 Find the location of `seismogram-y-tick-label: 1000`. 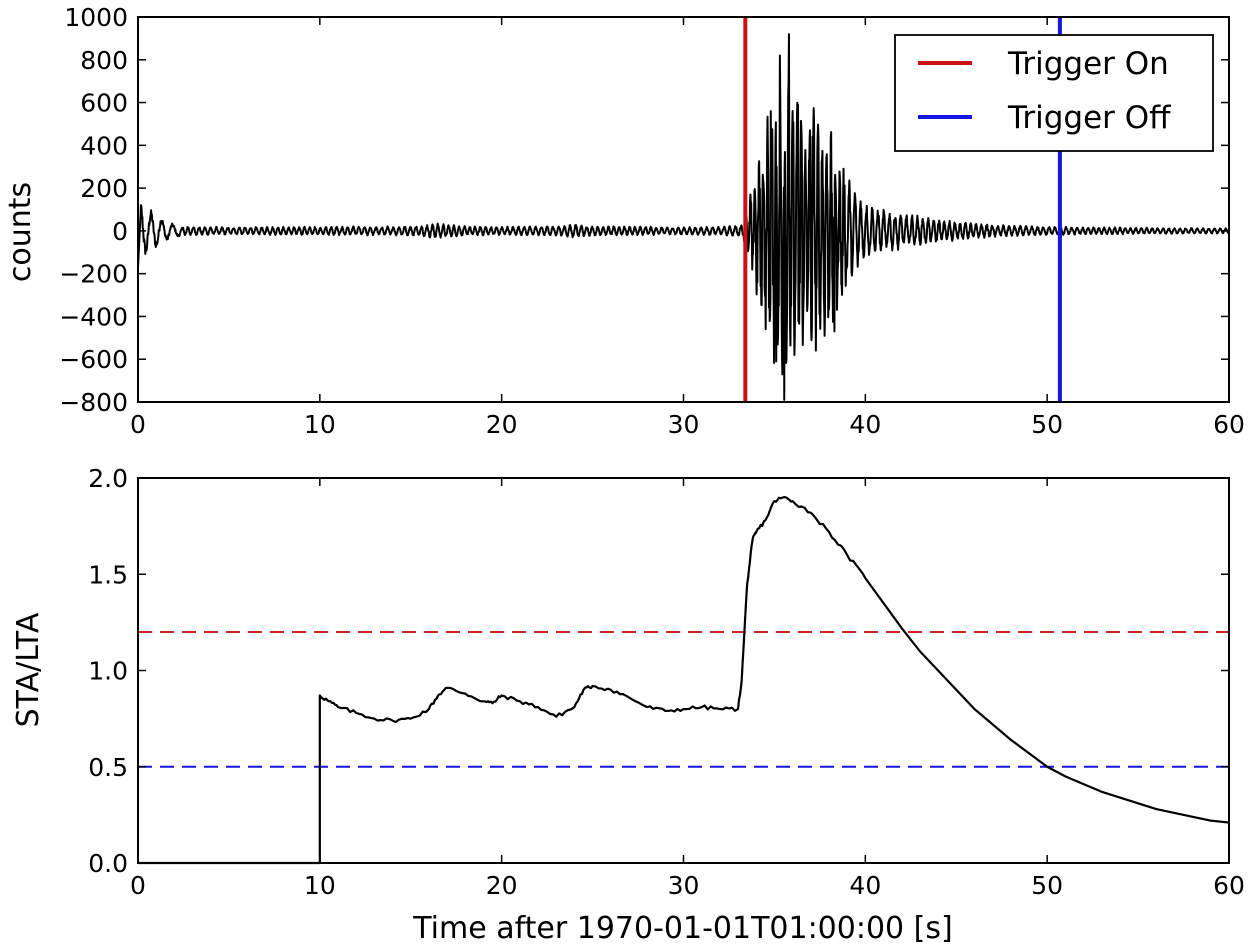

seismogram-y-tick-label: 1000 is located at coordinates (96, 17).